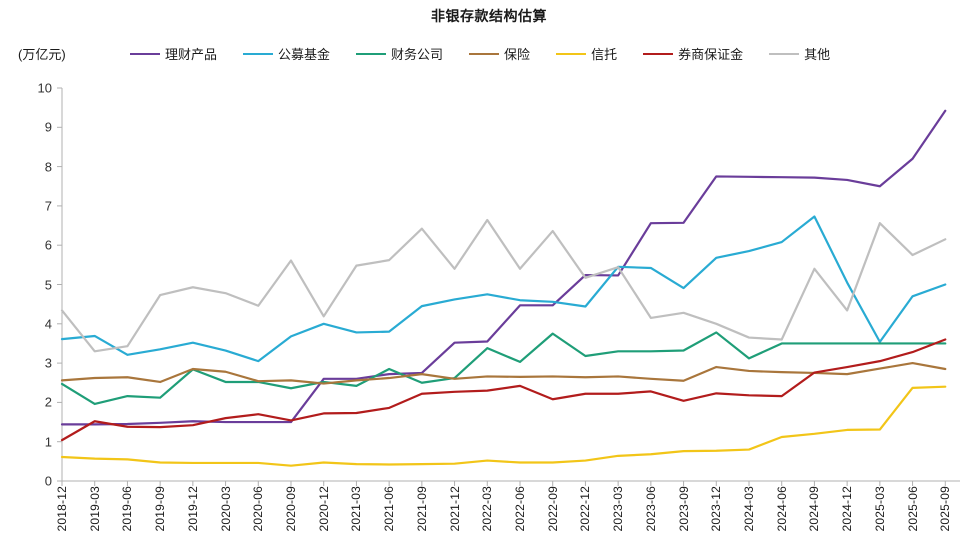  I want to click on x-axis-tick-label: 2021-12, so click(454, 509).